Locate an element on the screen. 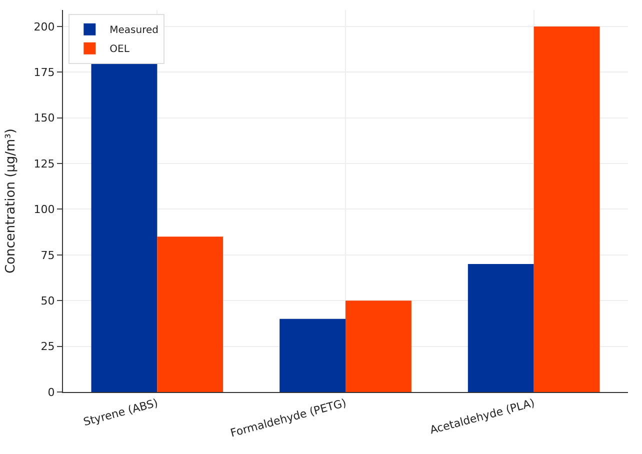 The height and width of the screenshot is (454, 642). y-tick-label: 25 is located at coordinates (47, 347).